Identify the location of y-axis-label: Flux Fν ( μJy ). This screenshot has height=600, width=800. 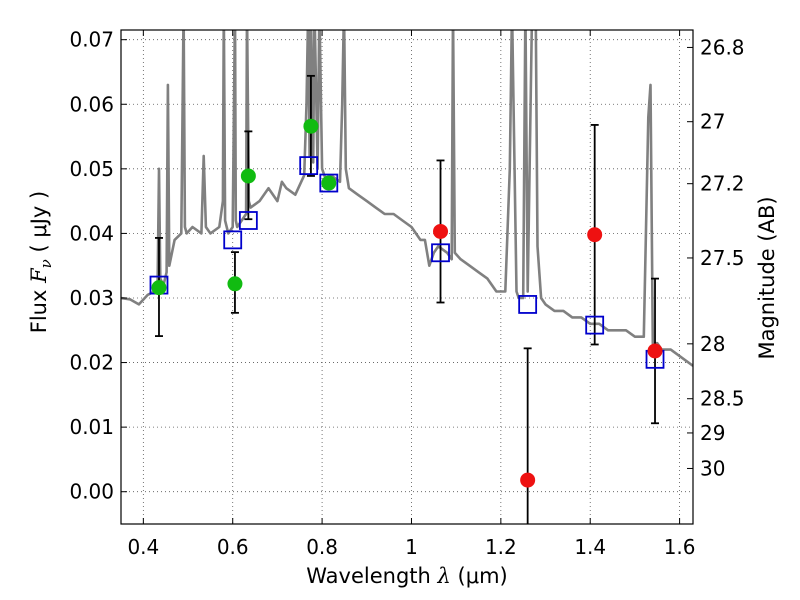
(41, 262).